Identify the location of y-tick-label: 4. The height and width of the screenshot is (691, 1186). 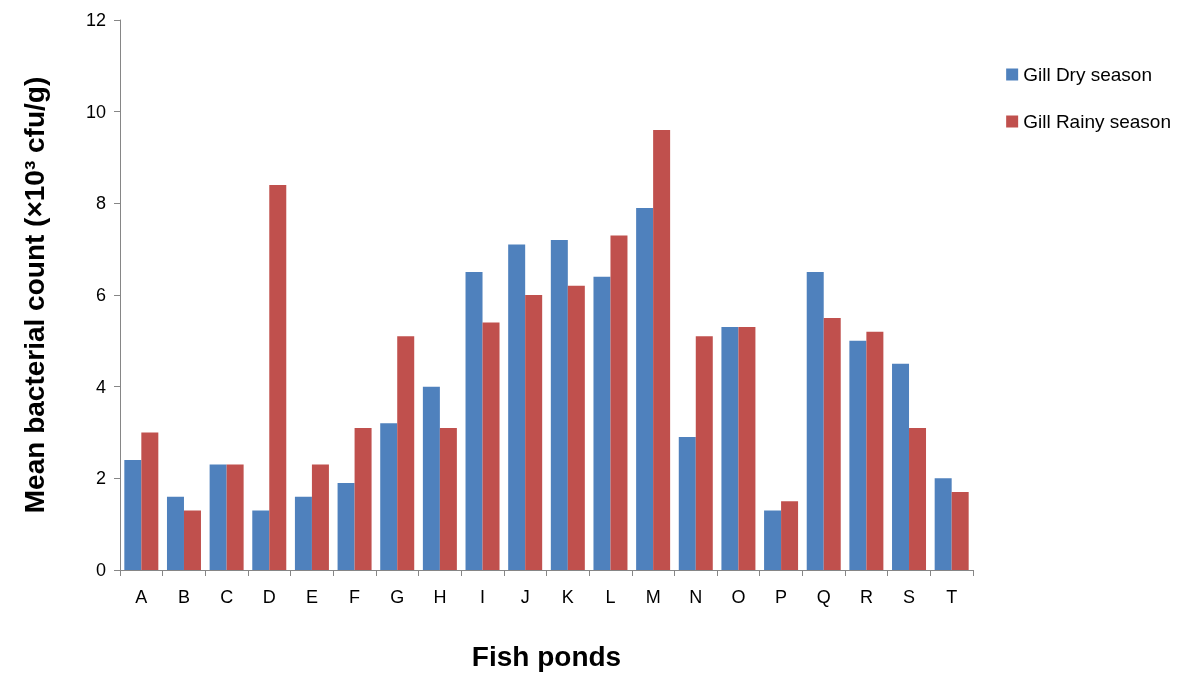
(100, 386).